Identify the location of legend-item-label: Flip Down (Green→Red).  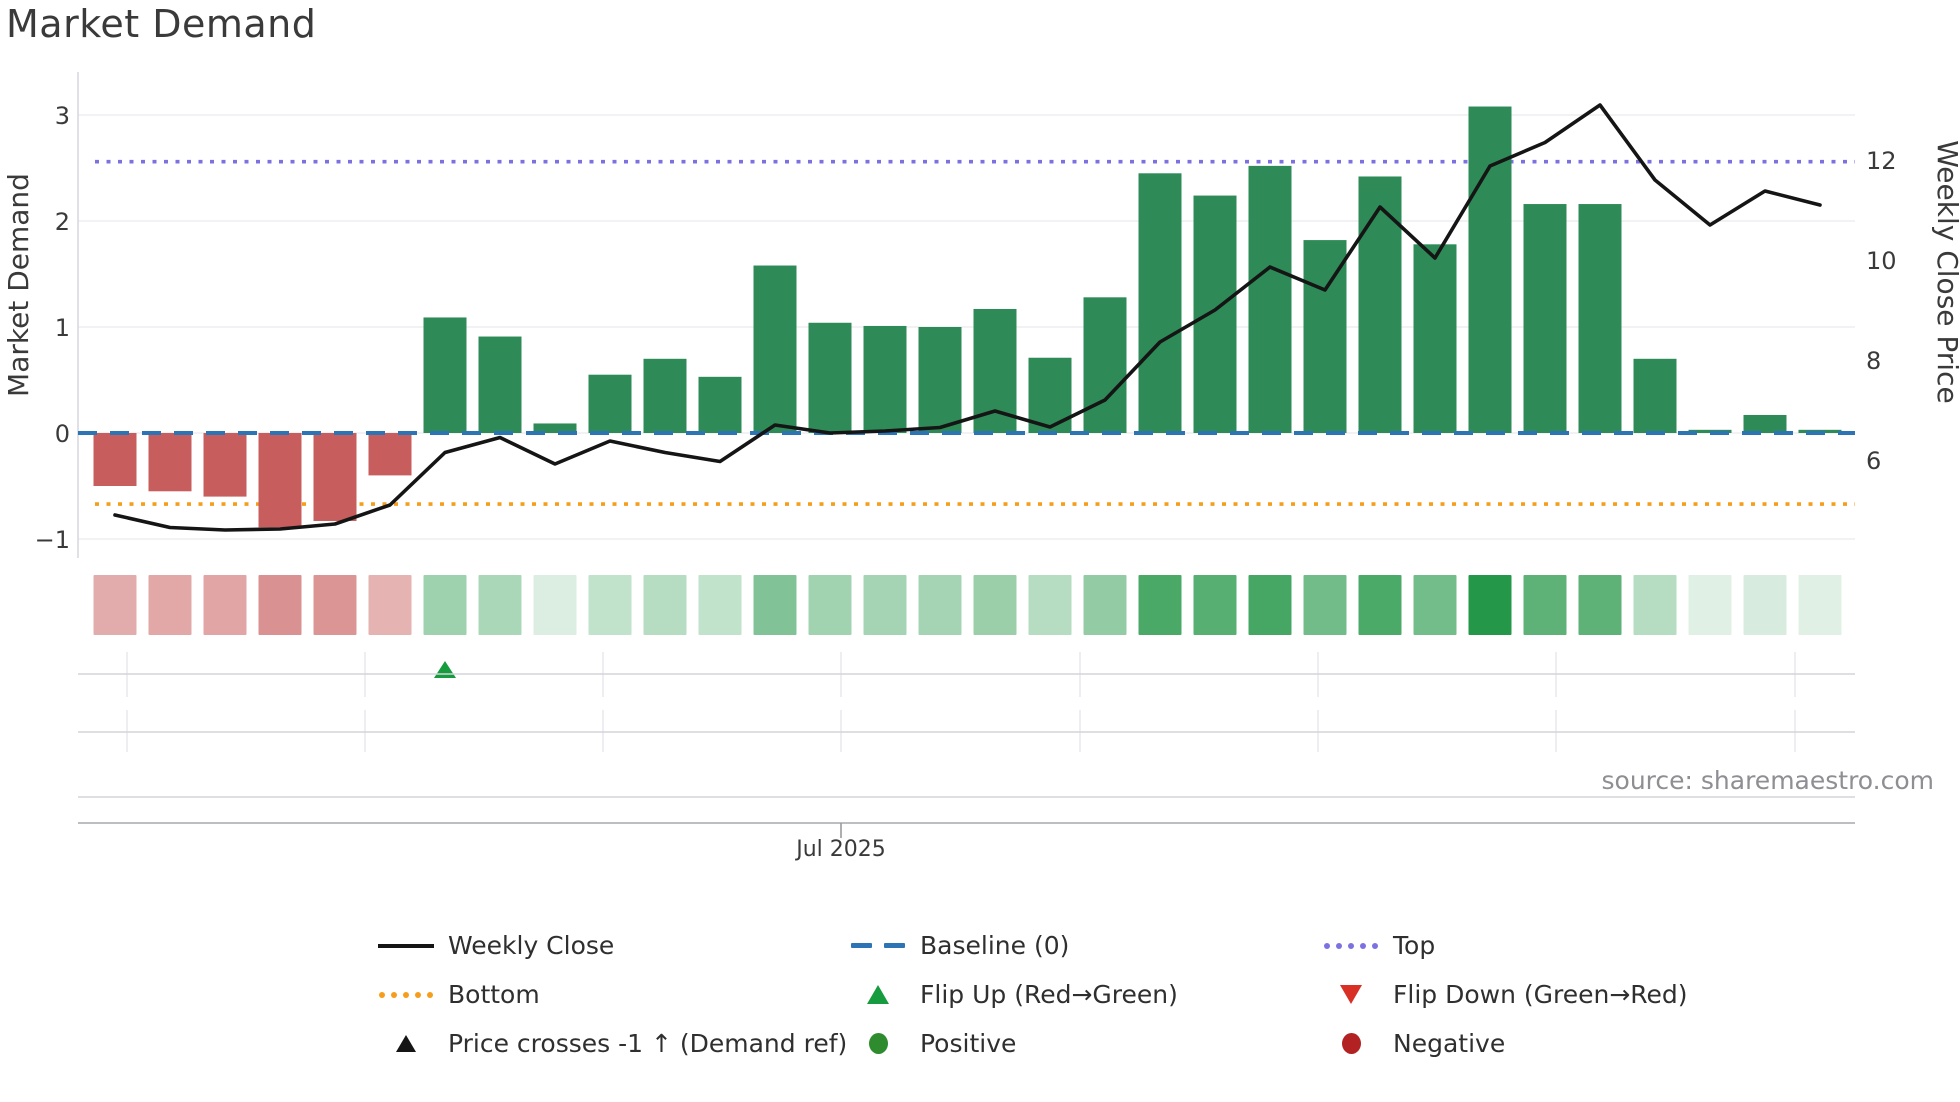
(1540, 994).